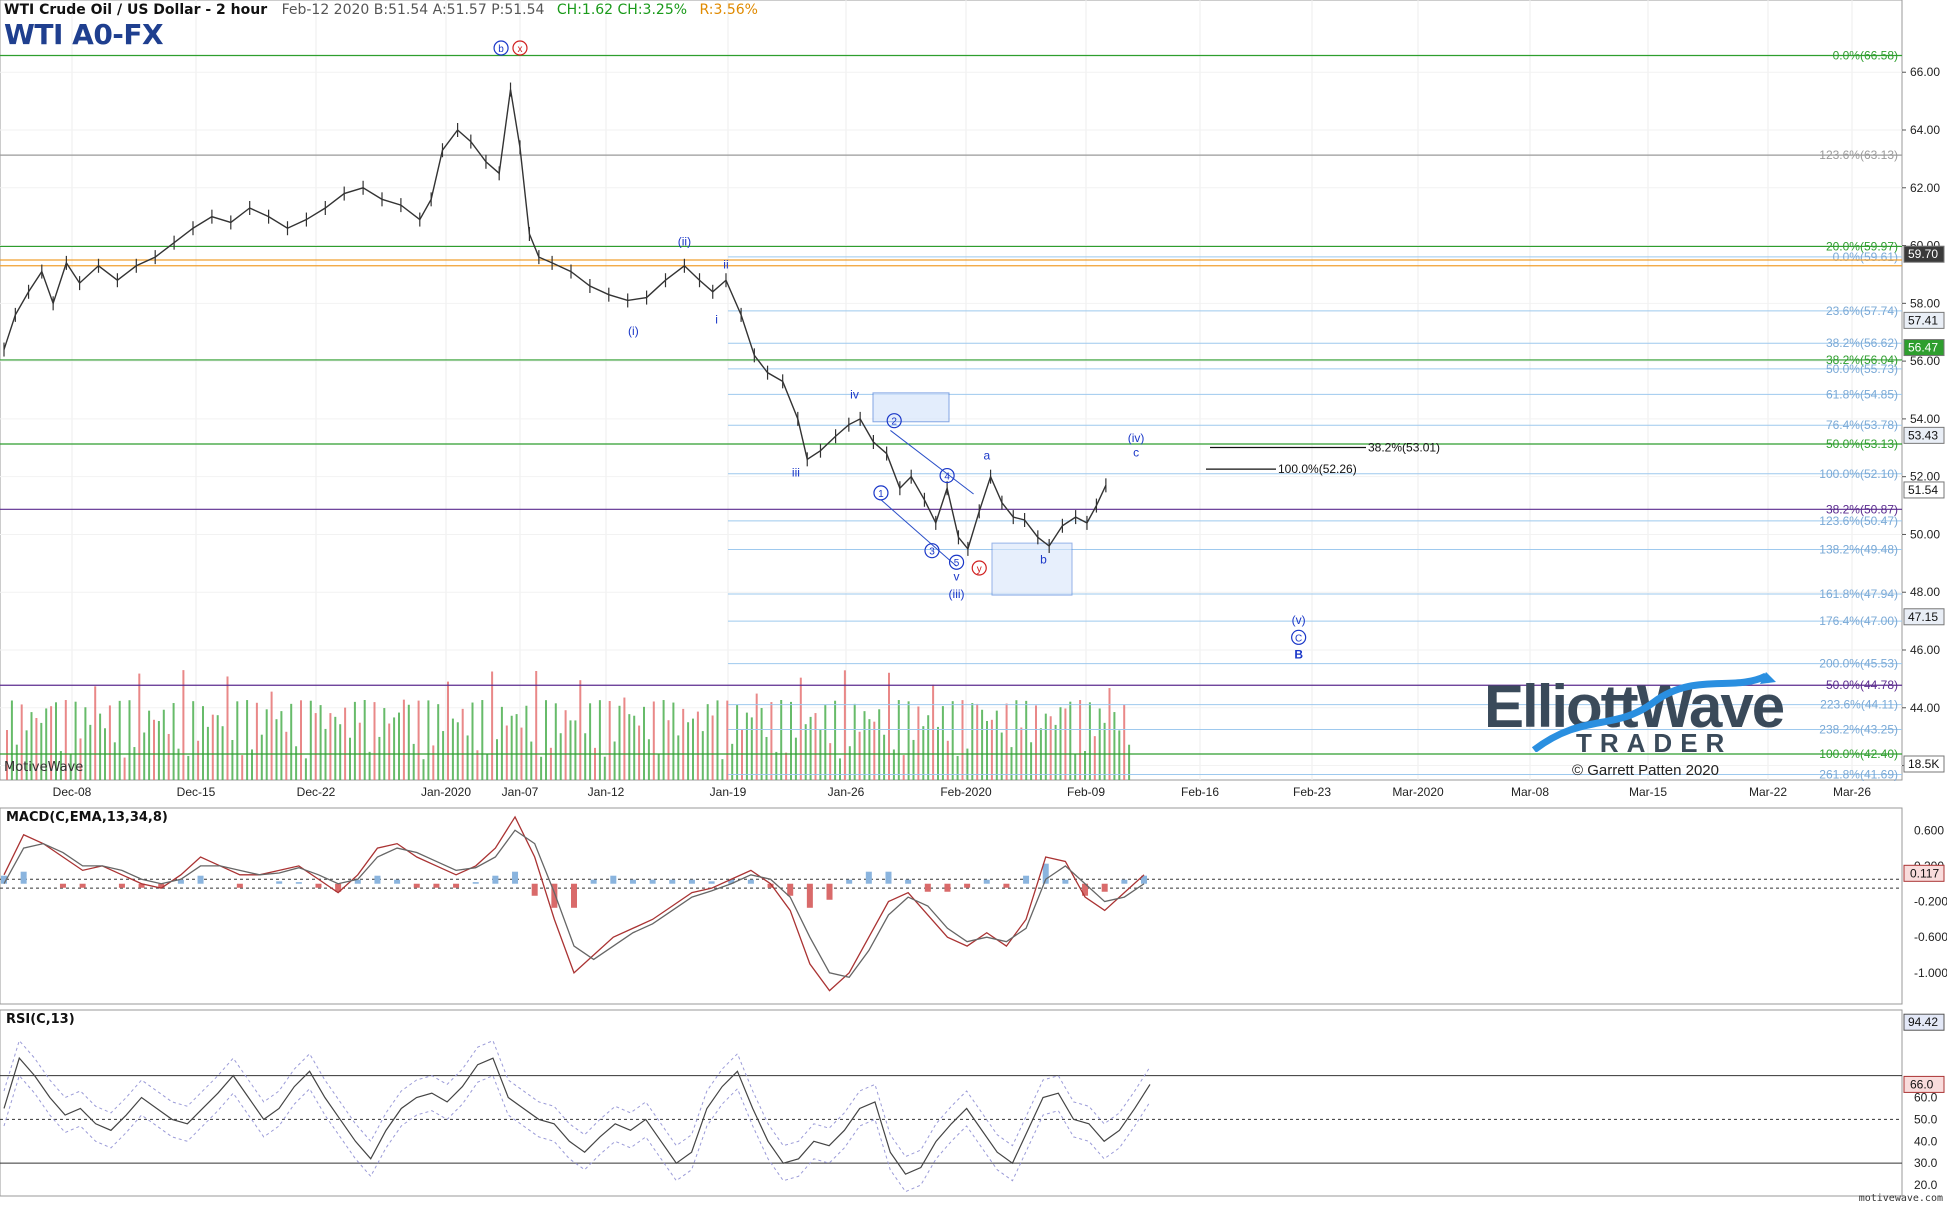 This screenshot has height=1206, width=1947. Describe the element at coordinates (1858, 594) in the screenshot. I see `fib-label: 161.8%(47.94)` at that location.